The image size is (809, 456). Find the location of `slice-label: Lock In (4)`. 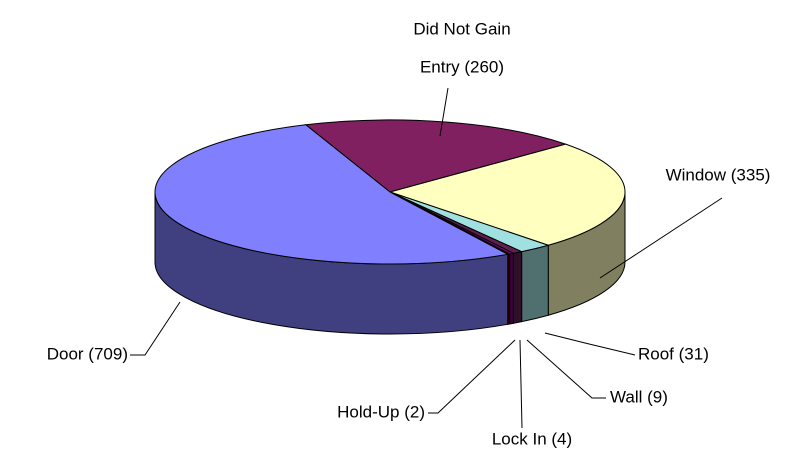

slice-label: Lock In (4) is located at coordinates (532, 438).